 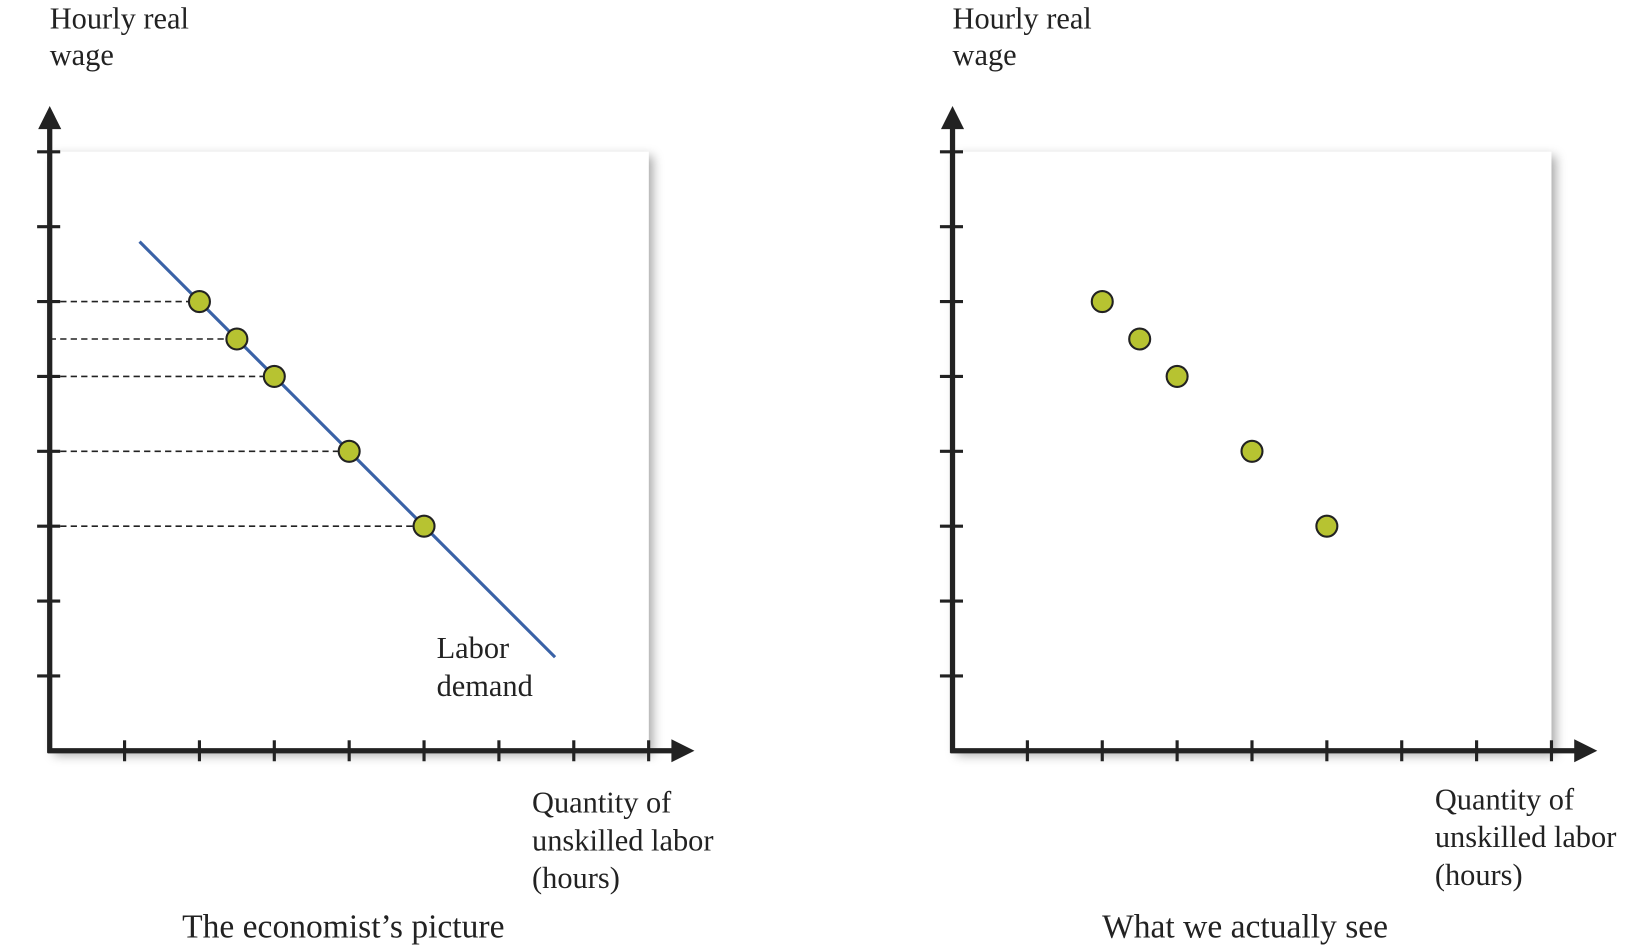 I want to click on line-label: Labor, so click(x=473, y=648).